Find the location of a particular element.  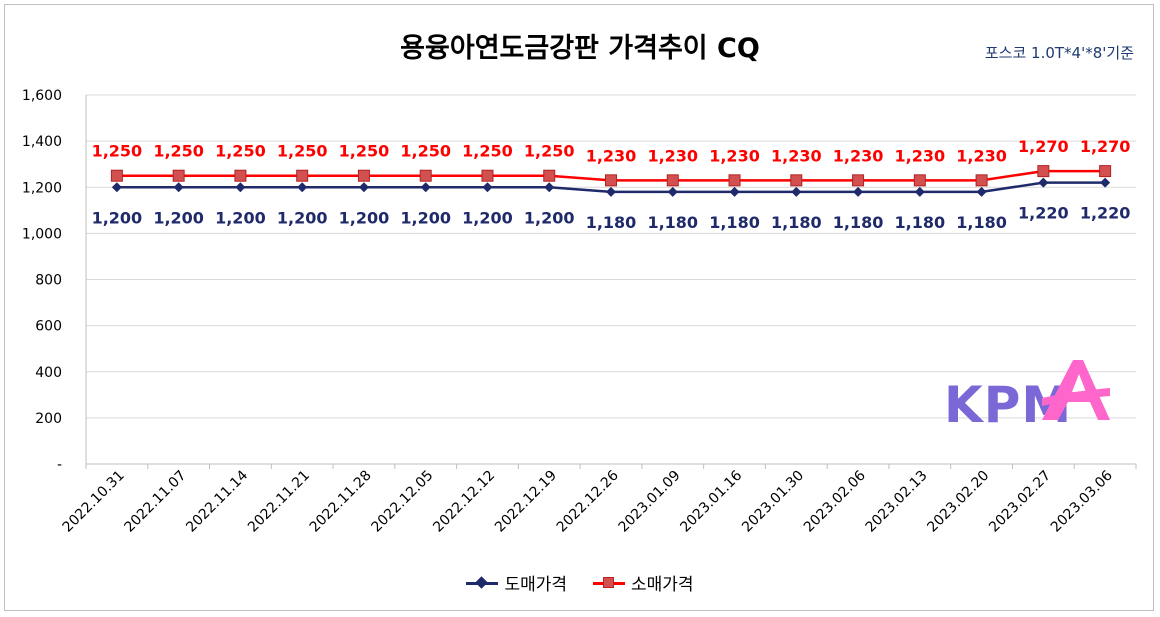

chart-legend: 도매가격 소매가격 is located at coordinates (580, 582).